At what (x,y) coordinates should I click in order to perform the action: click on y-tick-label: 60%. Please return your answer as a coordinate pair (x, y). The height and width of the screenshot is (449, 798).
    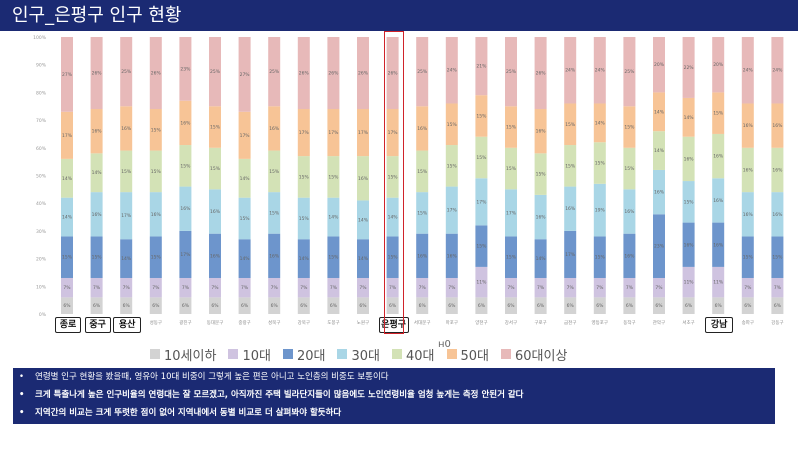
    Looking at the image, I should click on (41, 149).